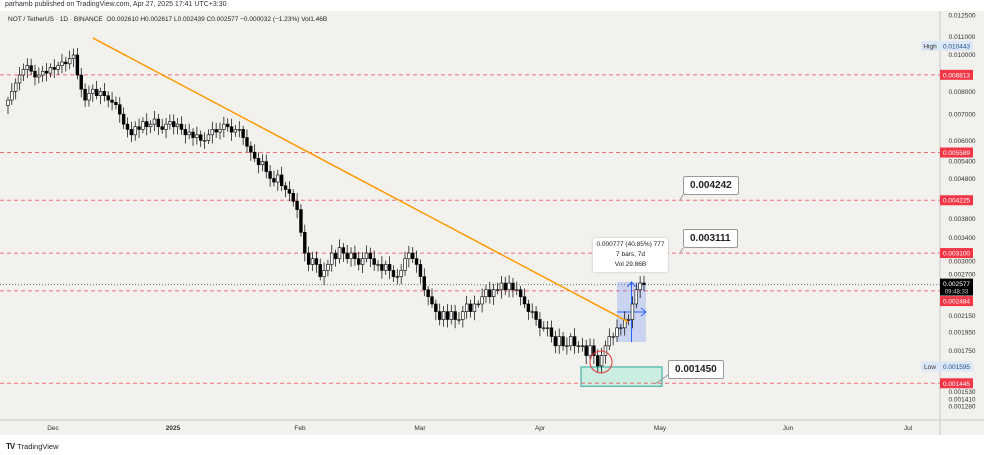 This screenshot has width=984, height=455. What do you see at coordinates (961, 179) in the screenshot?
I see `price-tick-label: 0.004800` at bounding box center [961, 179].